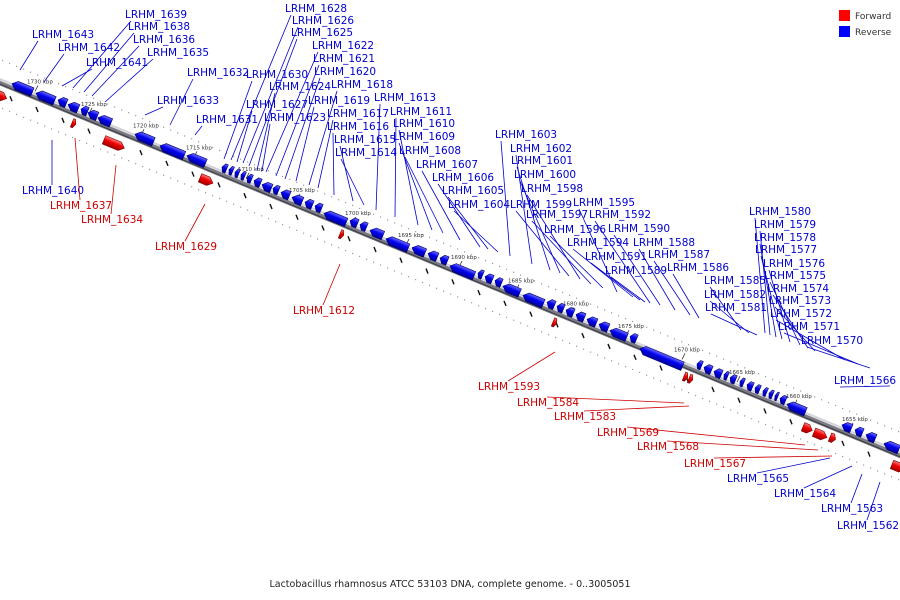  I want to click on gene-label-text: LRHM_1642, so click(89, 48).